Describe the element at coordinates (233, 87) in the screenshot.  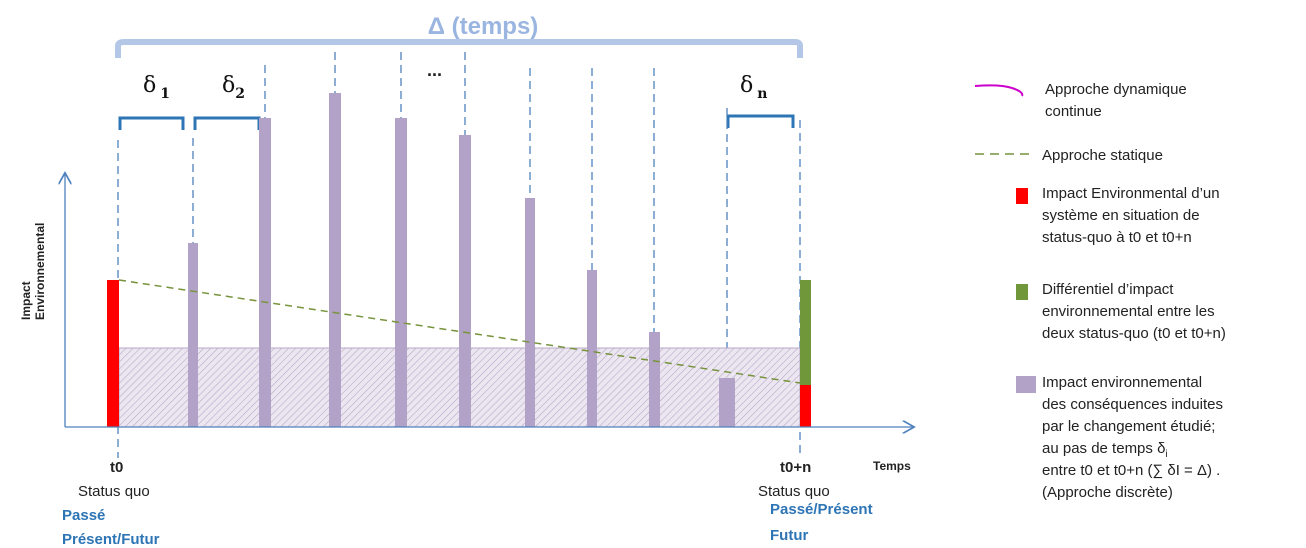
I see `step-label: δ2` at that location.